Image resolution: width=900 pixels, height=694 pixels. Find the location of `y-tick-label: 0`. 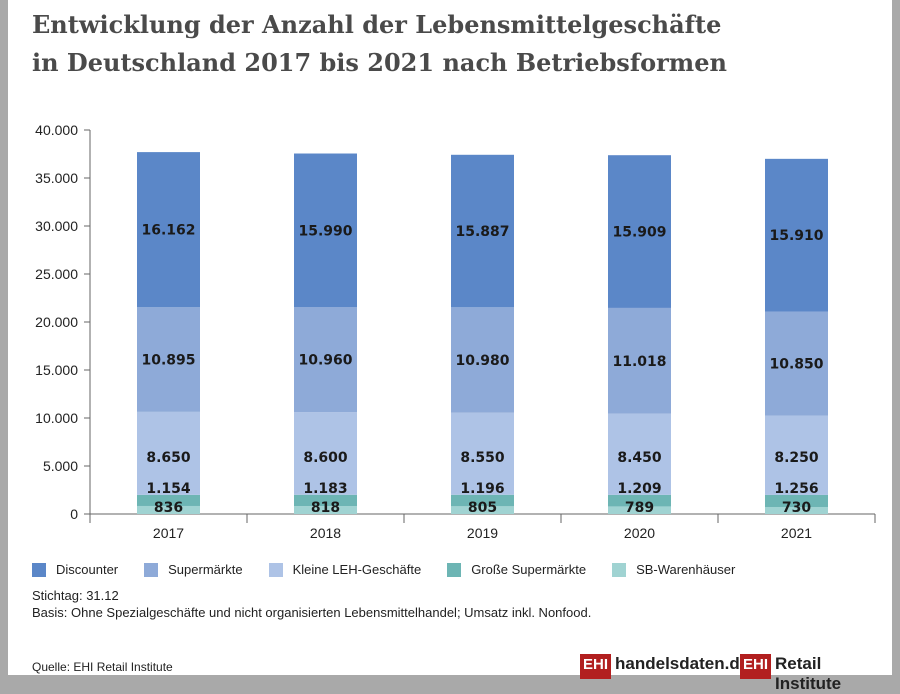

y-tick-label: 0 is located at coordinates (74, 514).